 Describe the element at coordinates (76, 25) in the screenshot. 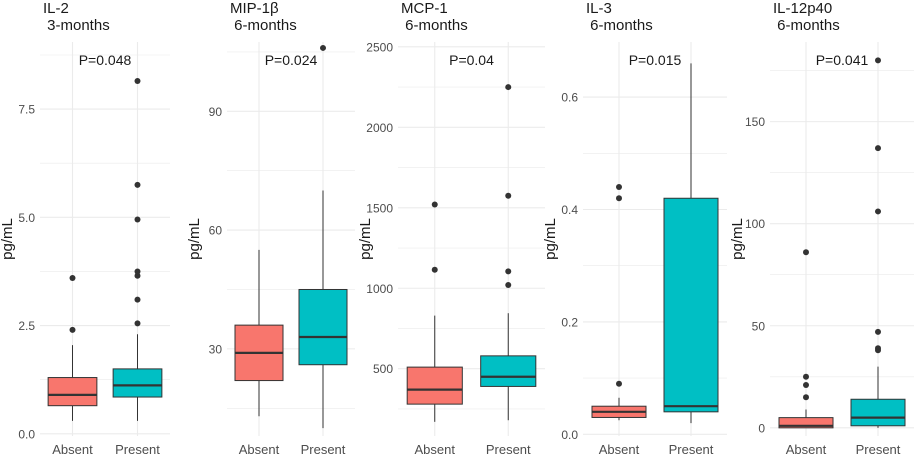

I see `panel-subtitle: 3-months` at that location.